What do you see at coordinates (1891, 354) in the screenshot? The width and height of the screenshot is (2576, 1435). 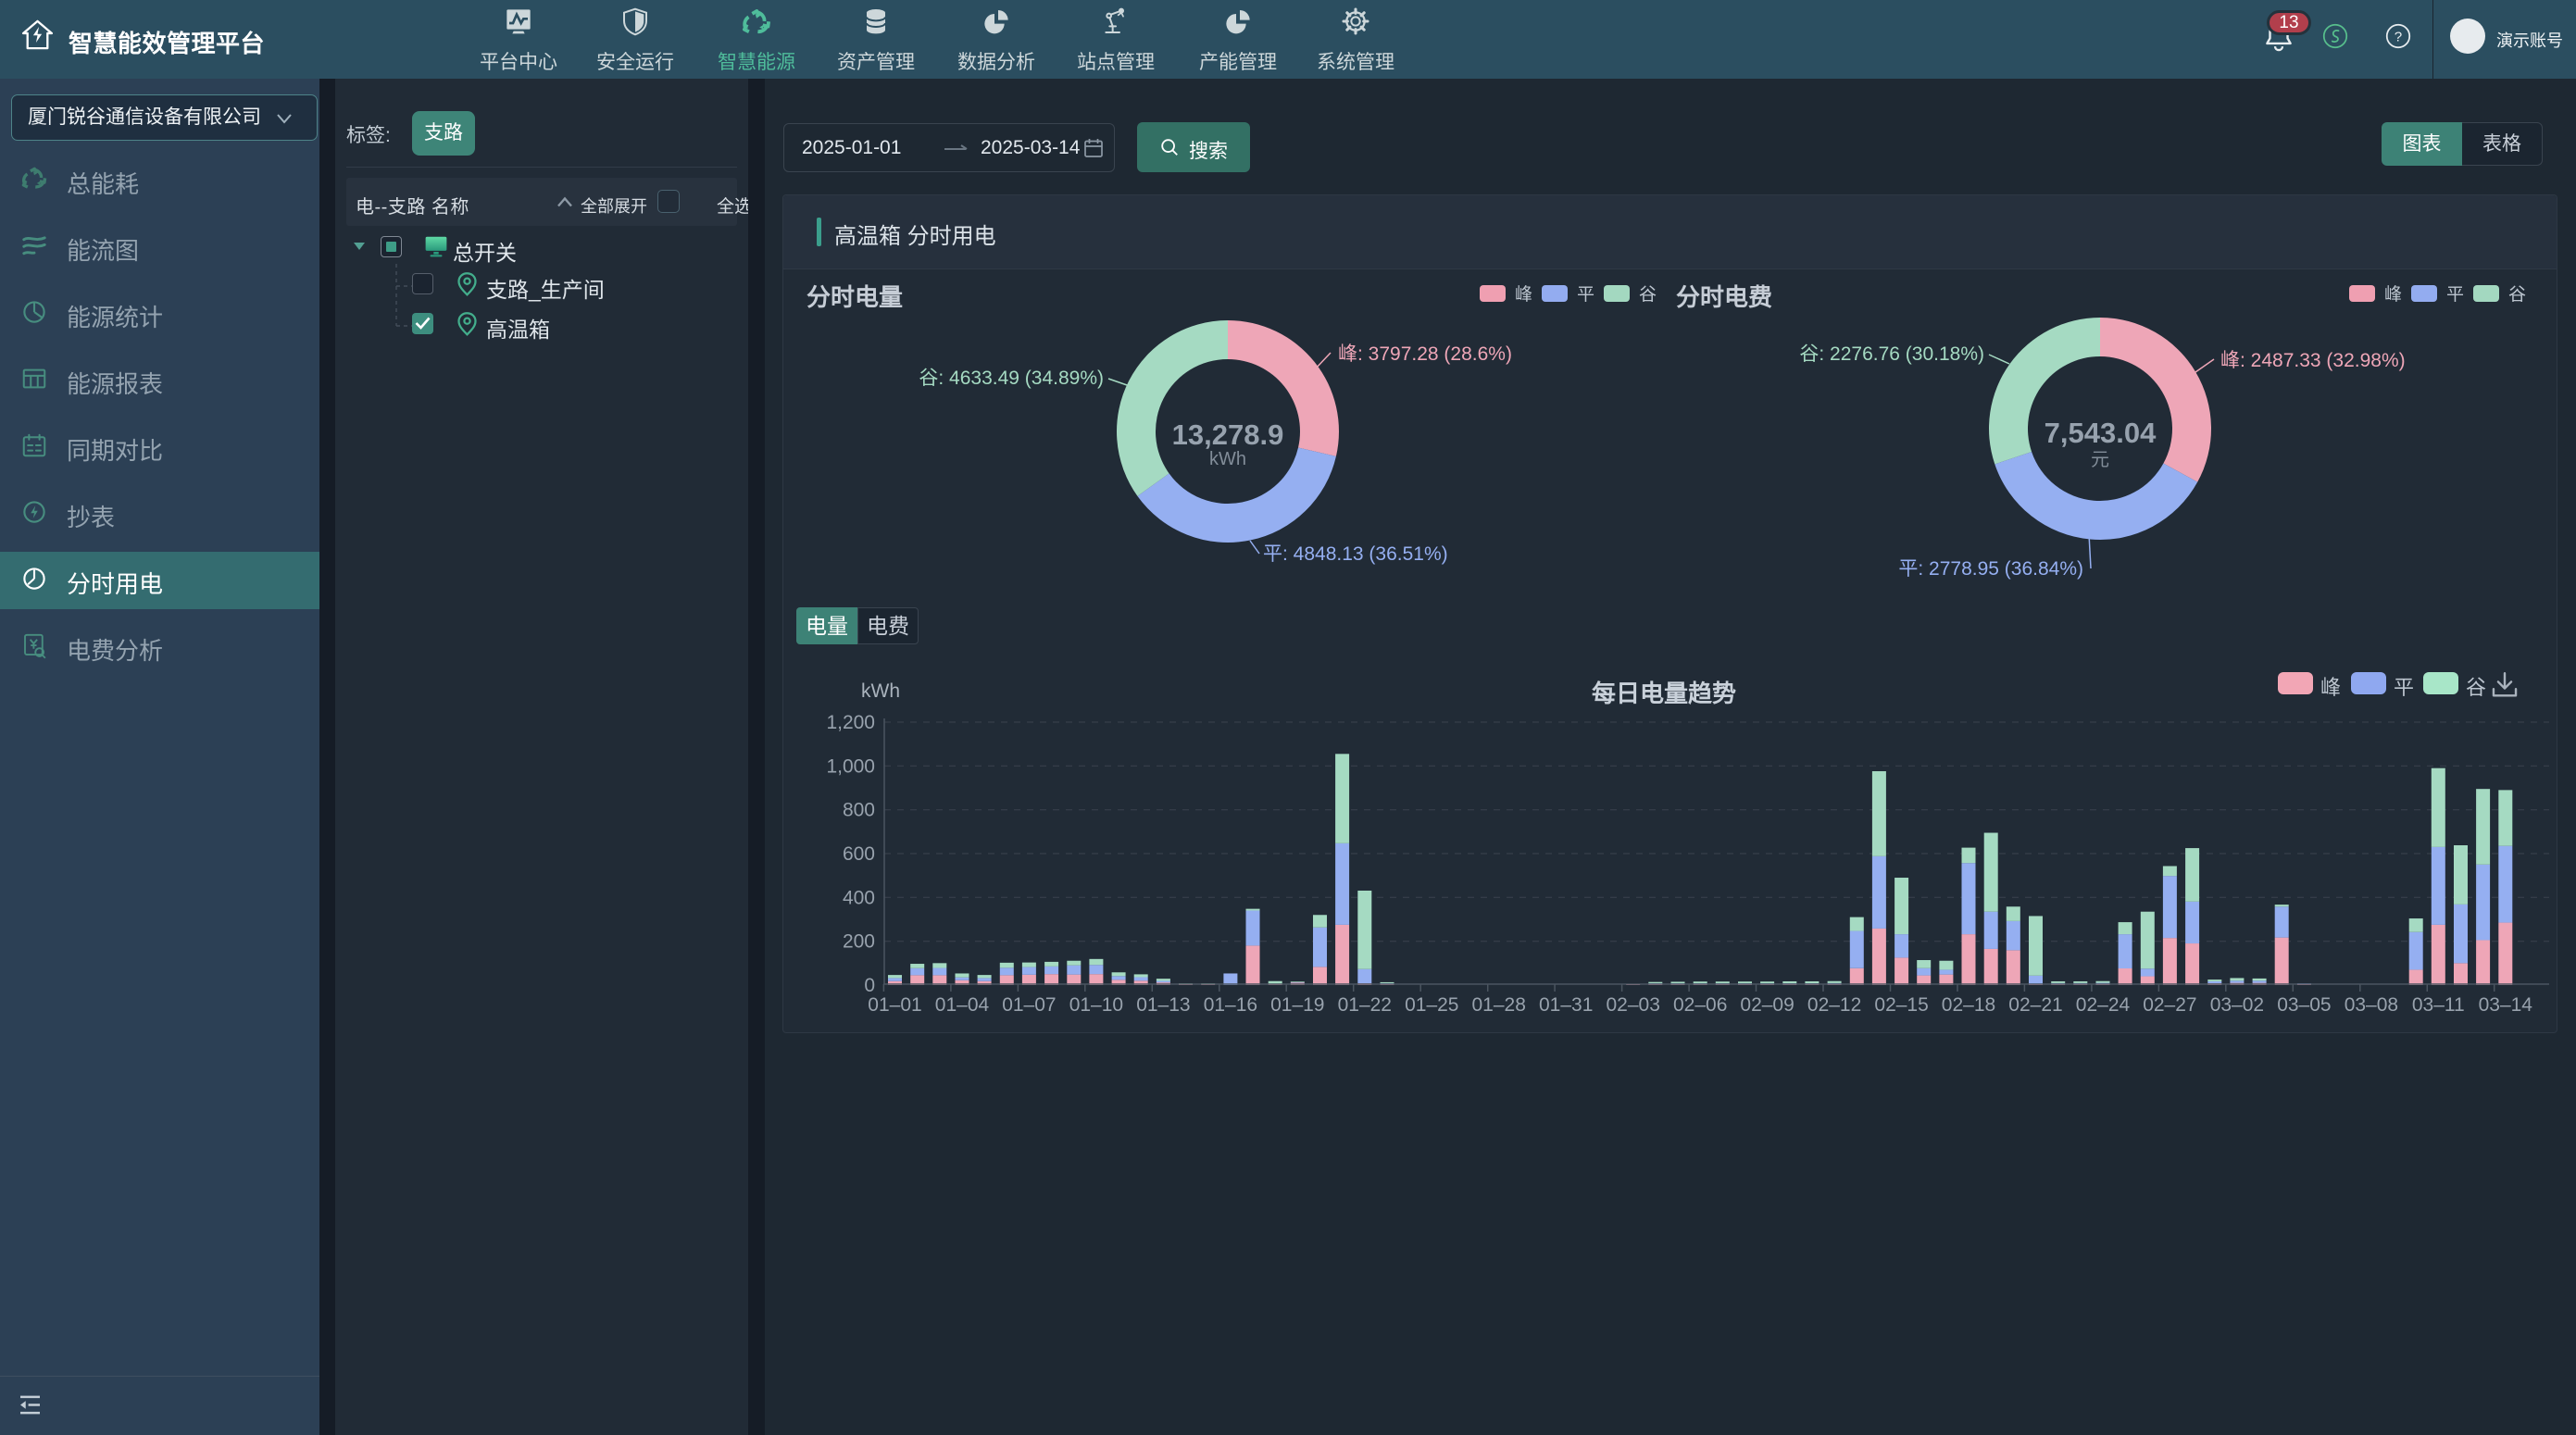 I see `svg-text: 谷: 2276.76 (30.18%)` at bounding box center [1891, 354].